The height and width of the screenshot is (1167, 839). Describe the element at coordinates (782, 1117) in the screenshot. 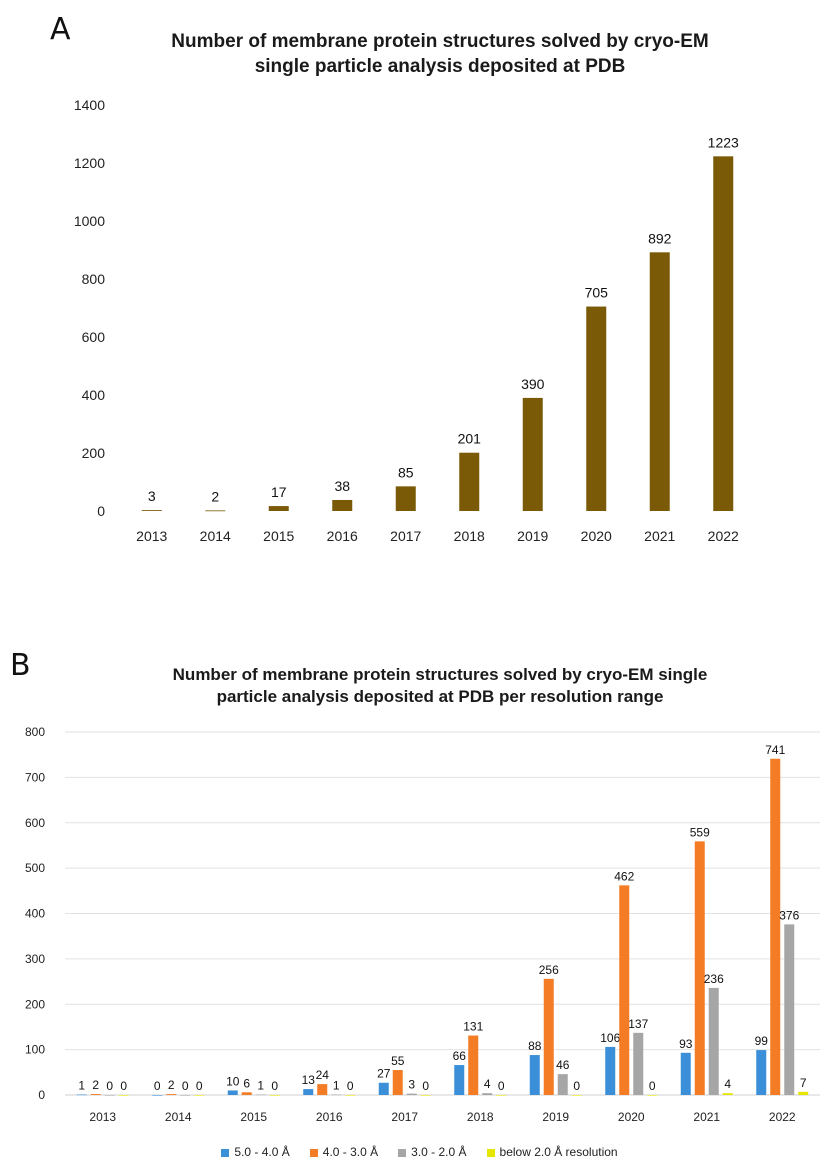

I see `x-tick-label: 2022` at that location.